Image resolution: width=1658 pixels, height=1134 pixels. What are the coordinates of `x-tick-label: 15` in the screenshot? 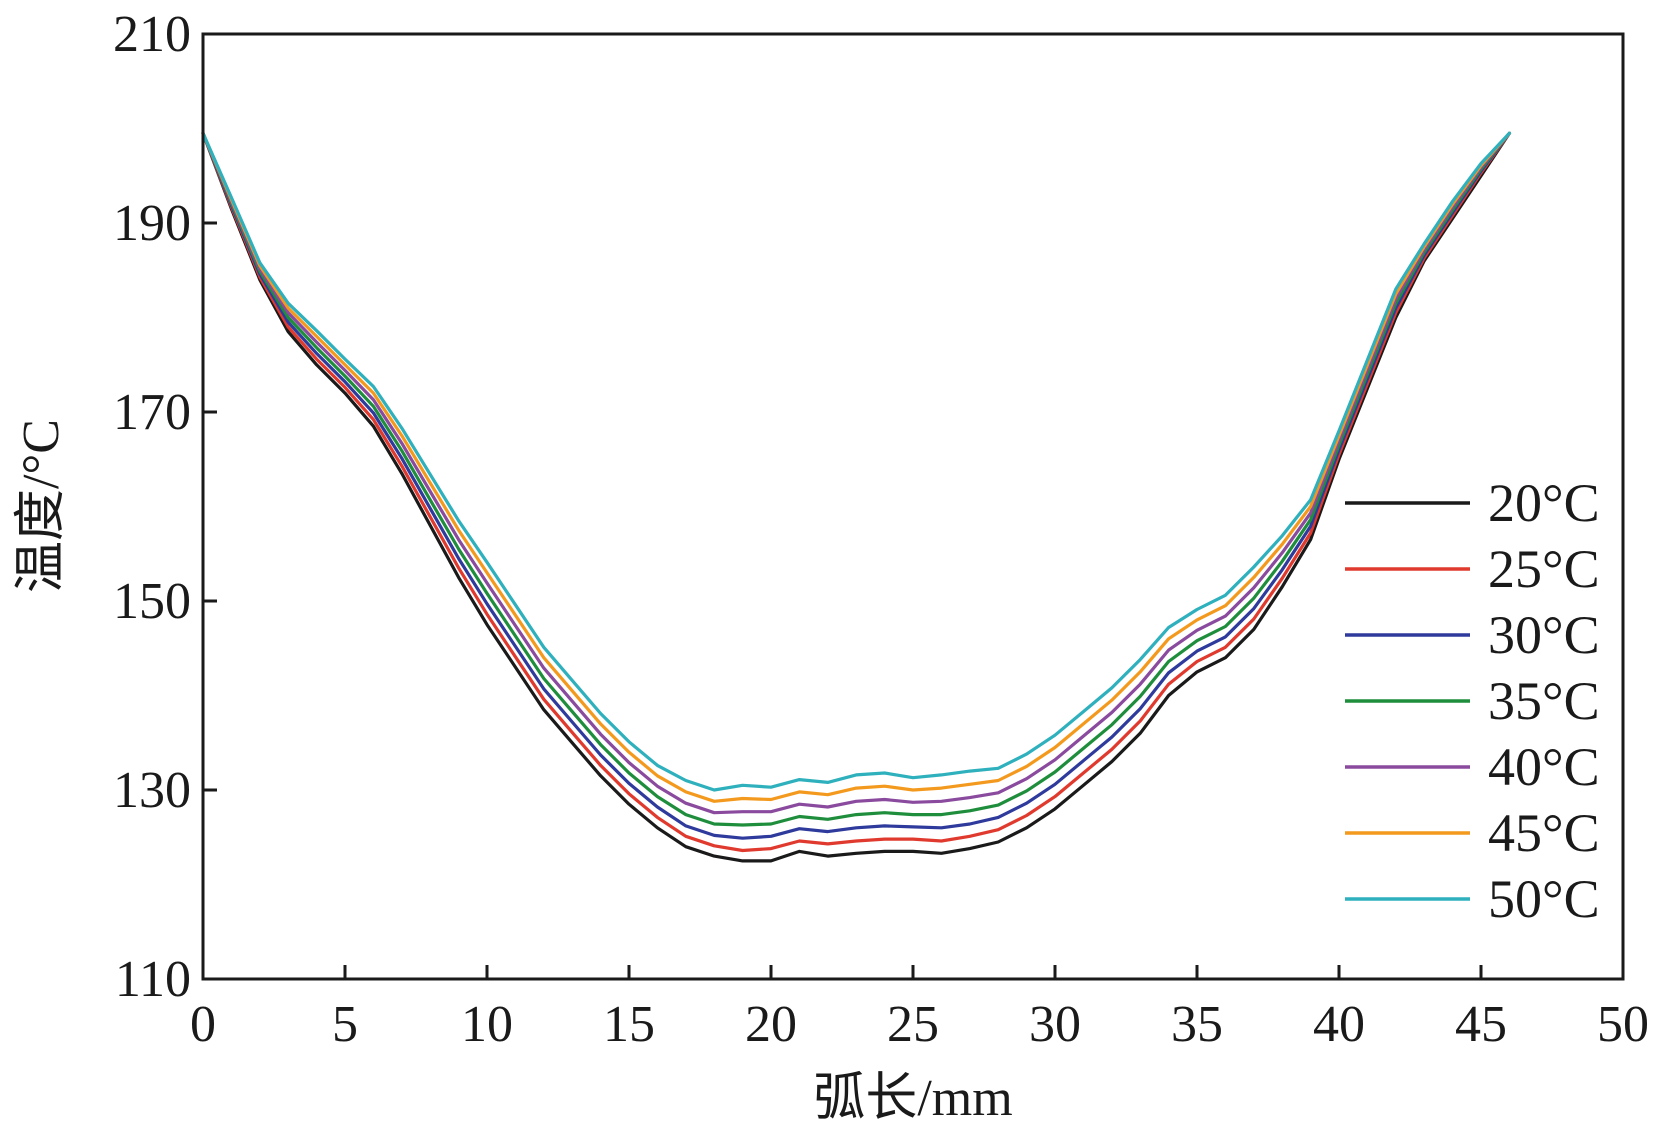 It's located at (629, 1024).